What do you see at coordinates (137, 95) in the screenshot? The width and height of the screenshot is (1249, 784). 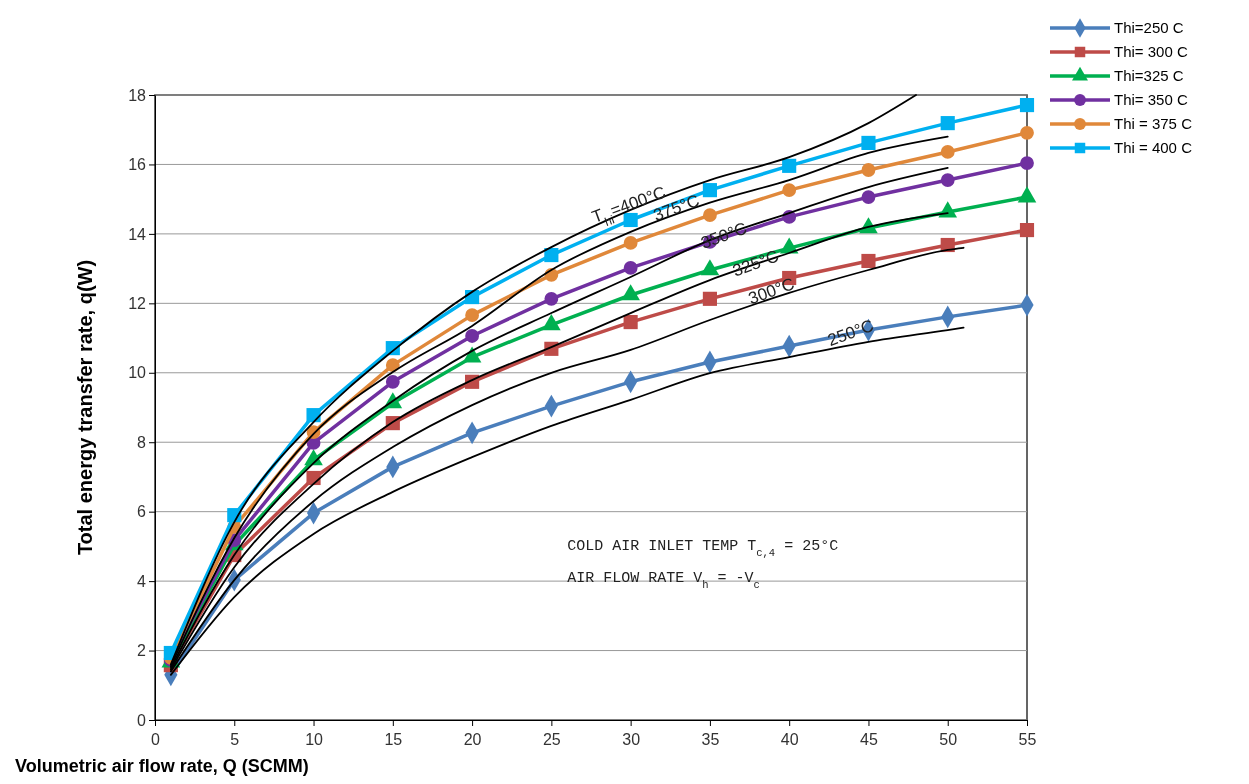 I see `y-tick-label: 18` at bounding box center [137, 95].